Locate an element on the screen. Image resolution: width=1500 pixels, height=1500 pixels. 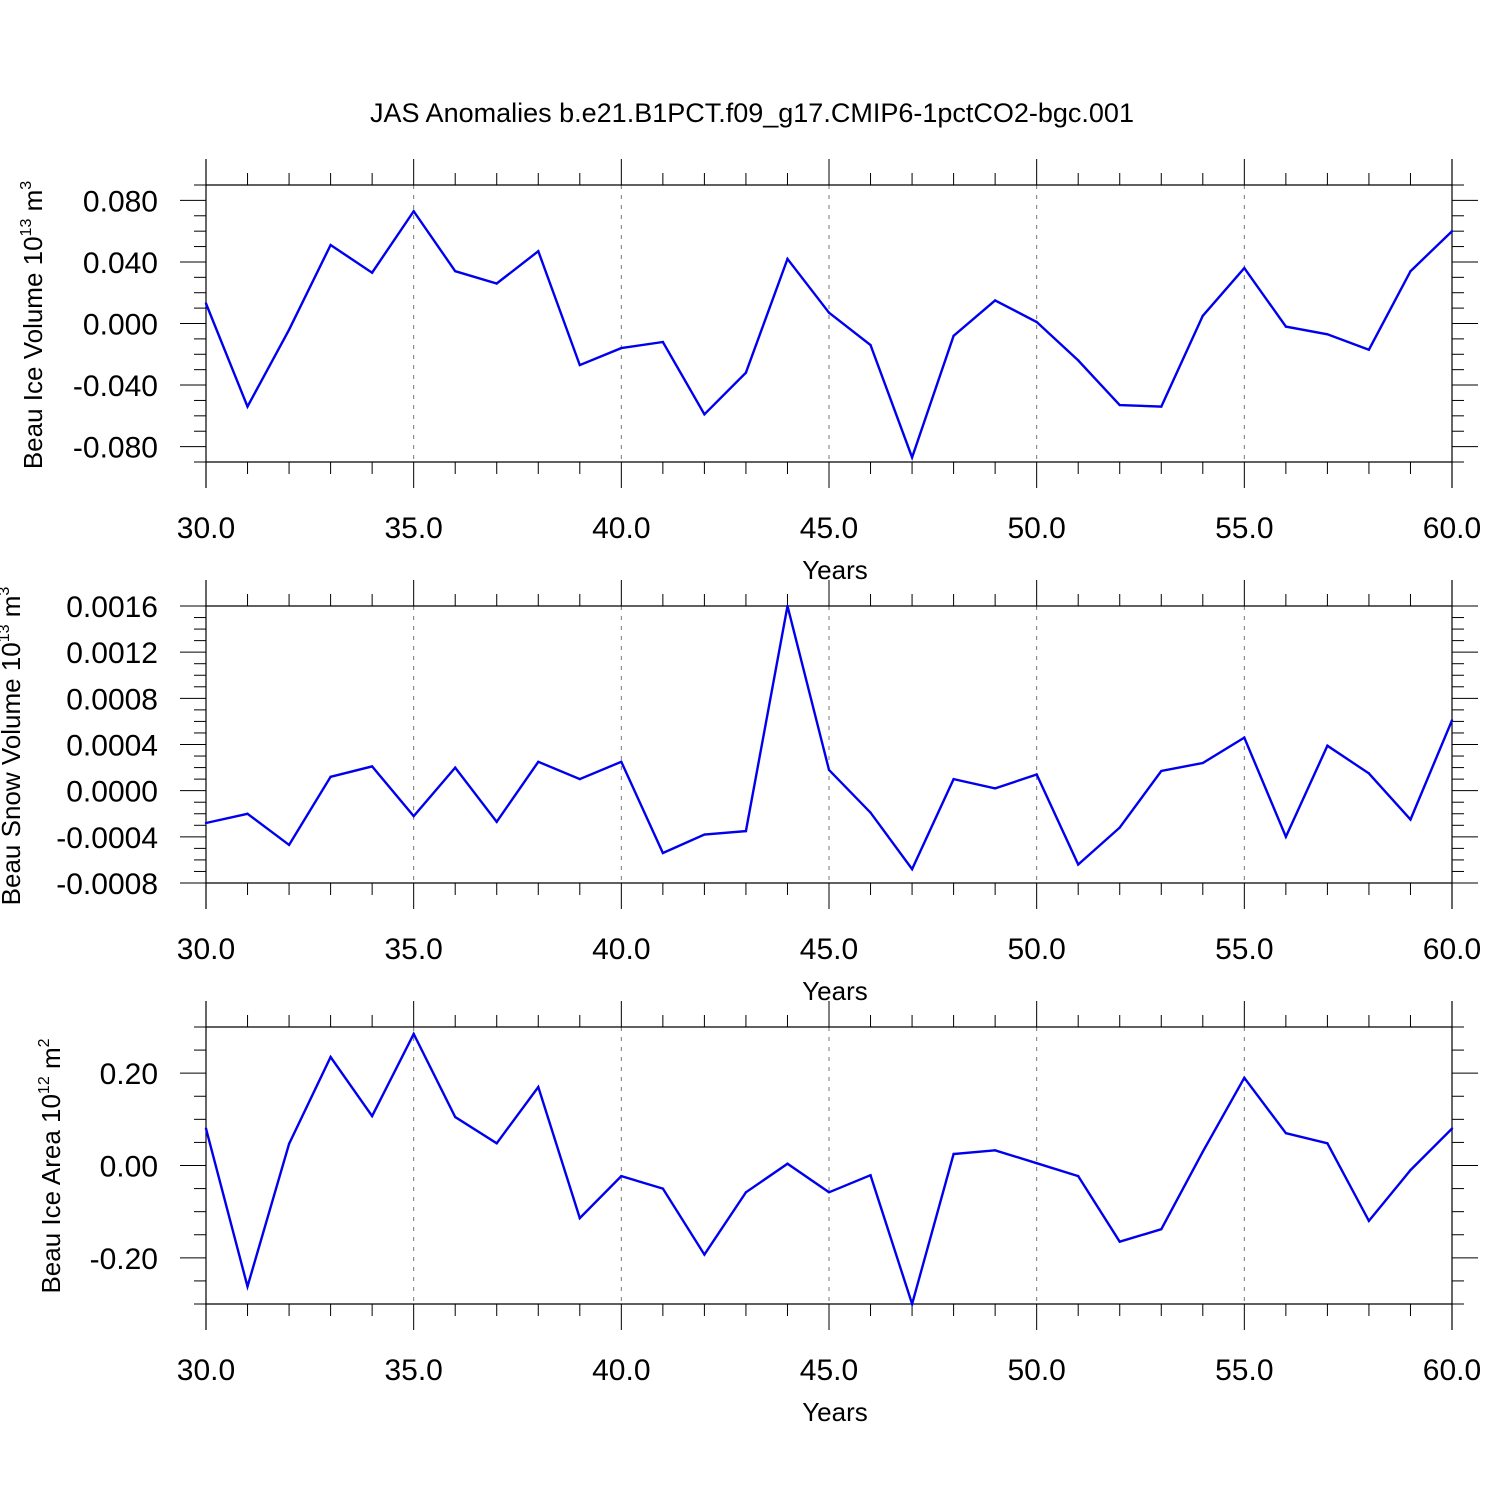
x-tick-label: 45.0 is located at coordinates (829, 949).